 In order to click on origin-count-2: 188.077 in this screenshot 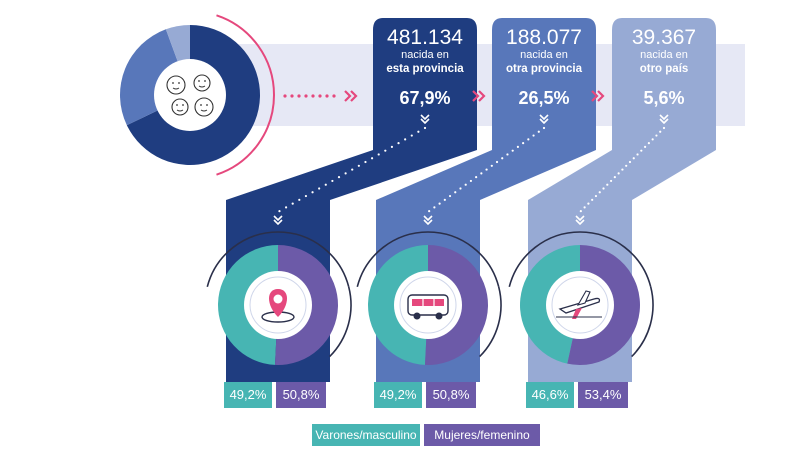, I will do `click(544, 37)`.